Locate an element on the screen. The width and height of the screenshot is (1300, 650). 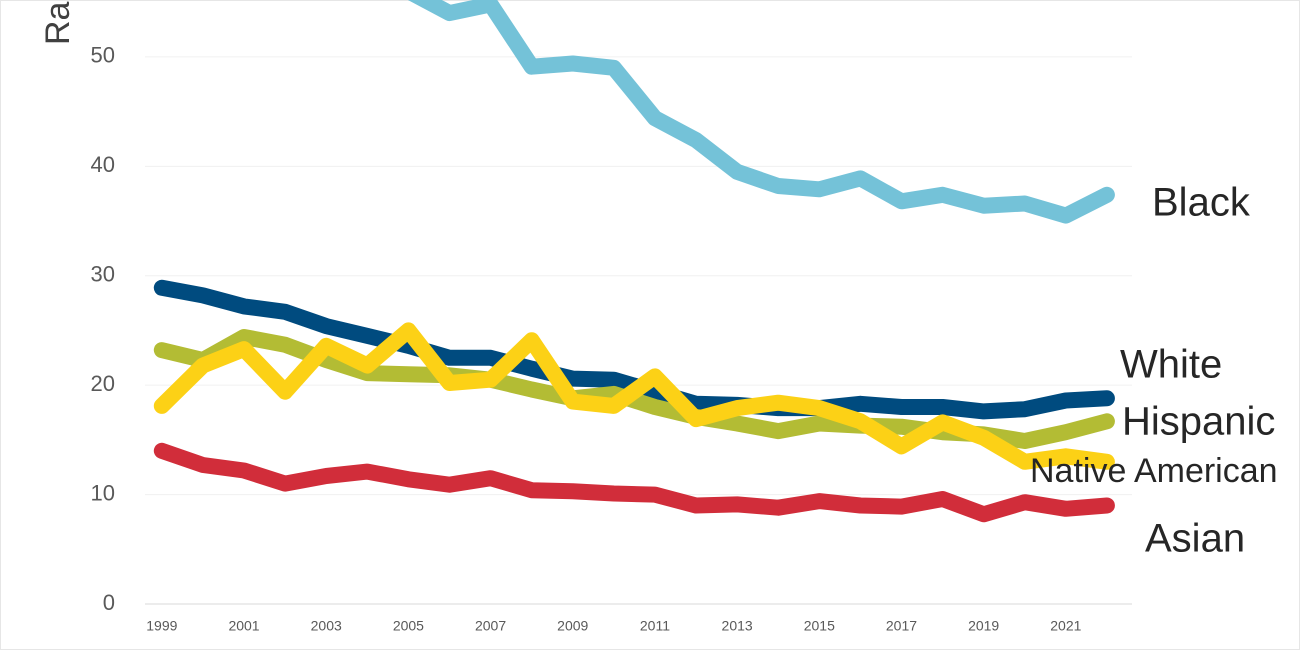
x-tick-label: 2007 is located at coordinates (490, 626).